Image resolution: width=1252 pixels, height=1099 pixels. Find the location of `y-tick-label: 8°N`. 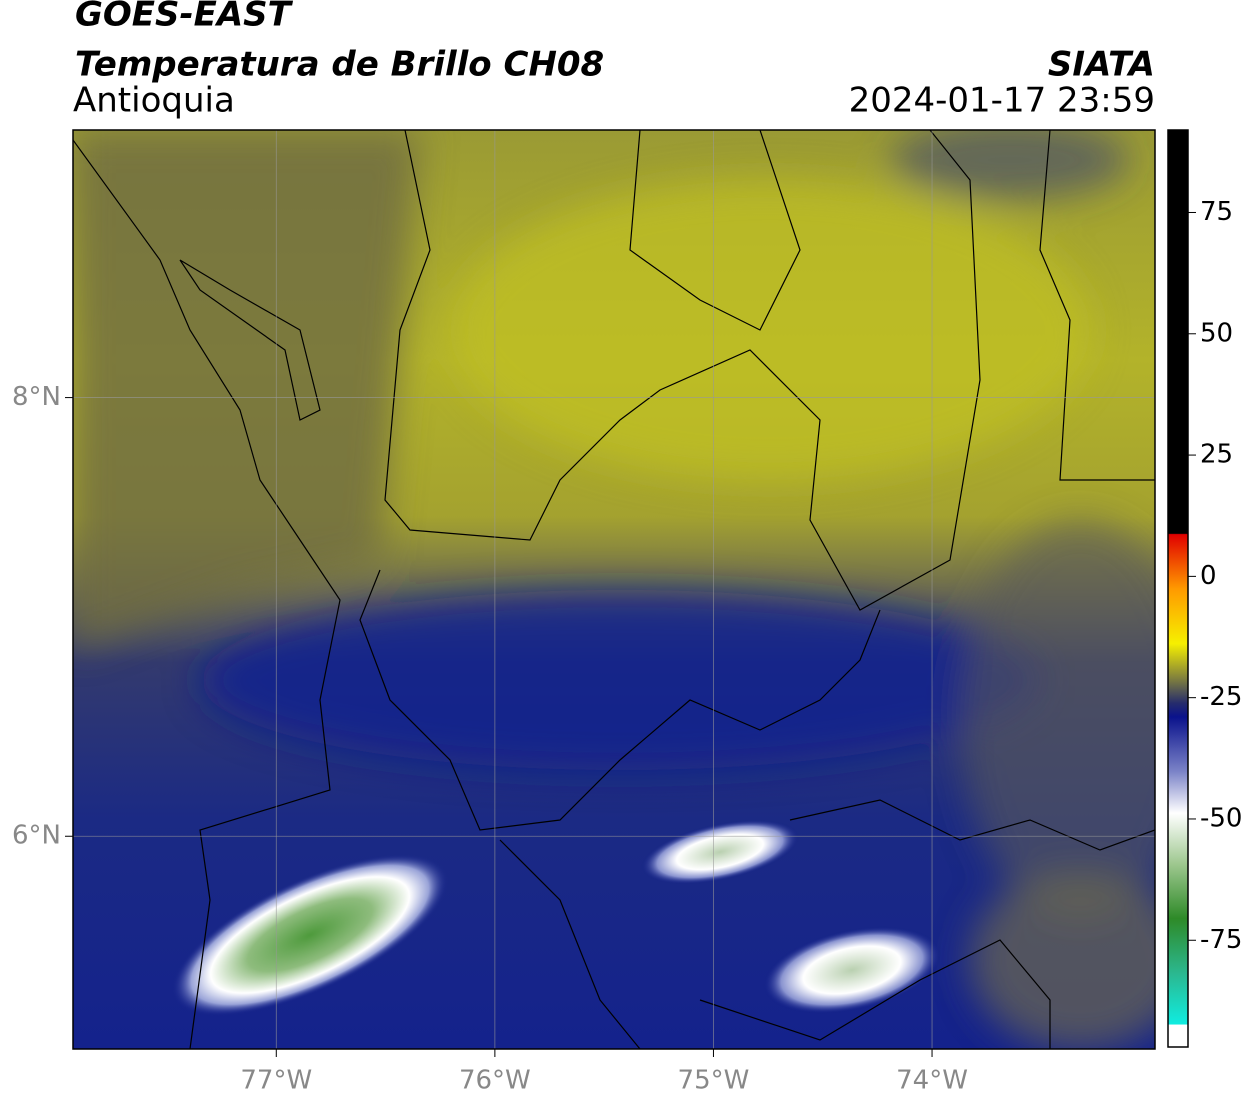

y-tick-label: 8°N is located at coordinates (36, 397).